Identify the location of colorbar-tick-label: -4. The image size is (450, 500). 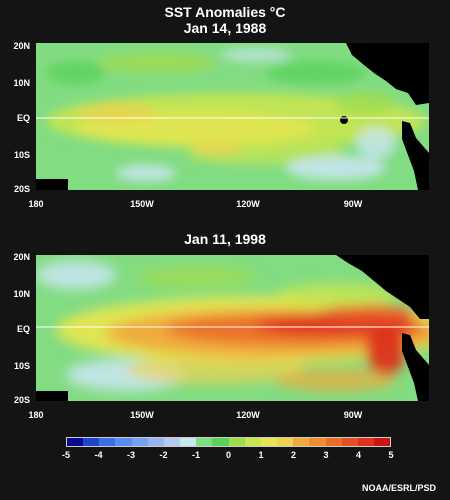
(98, 455).